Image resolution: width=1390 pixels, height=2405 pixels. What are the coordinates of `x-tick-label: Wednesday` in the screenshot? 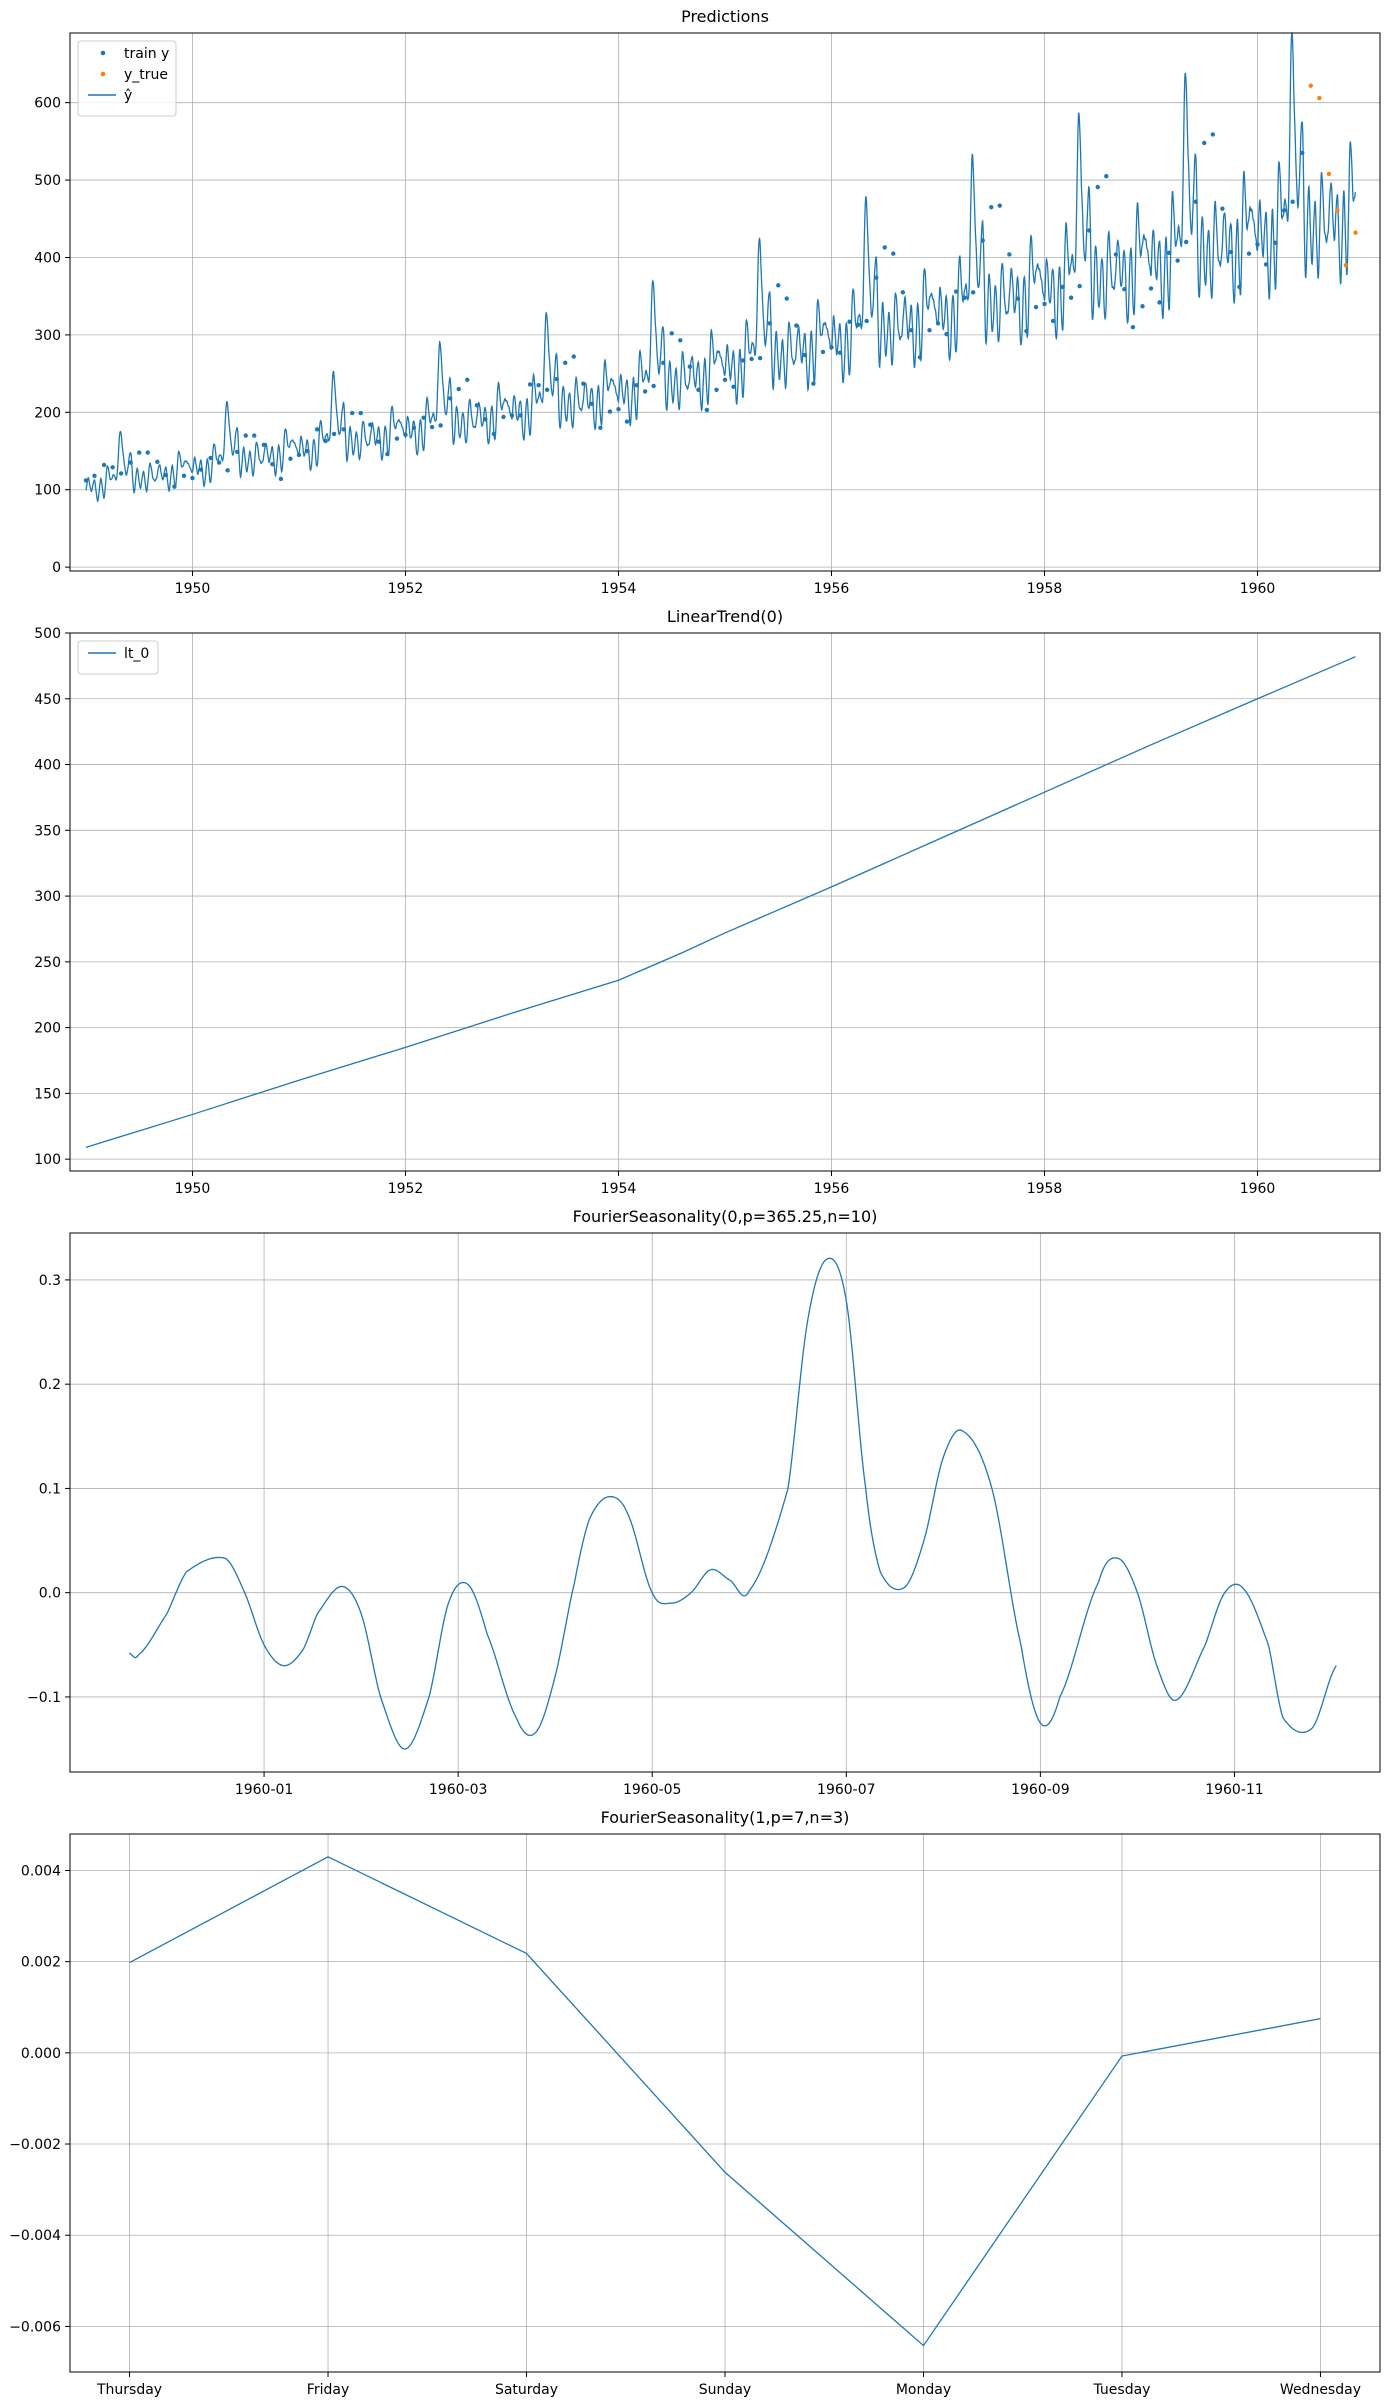 It's located at (1320, 2390).